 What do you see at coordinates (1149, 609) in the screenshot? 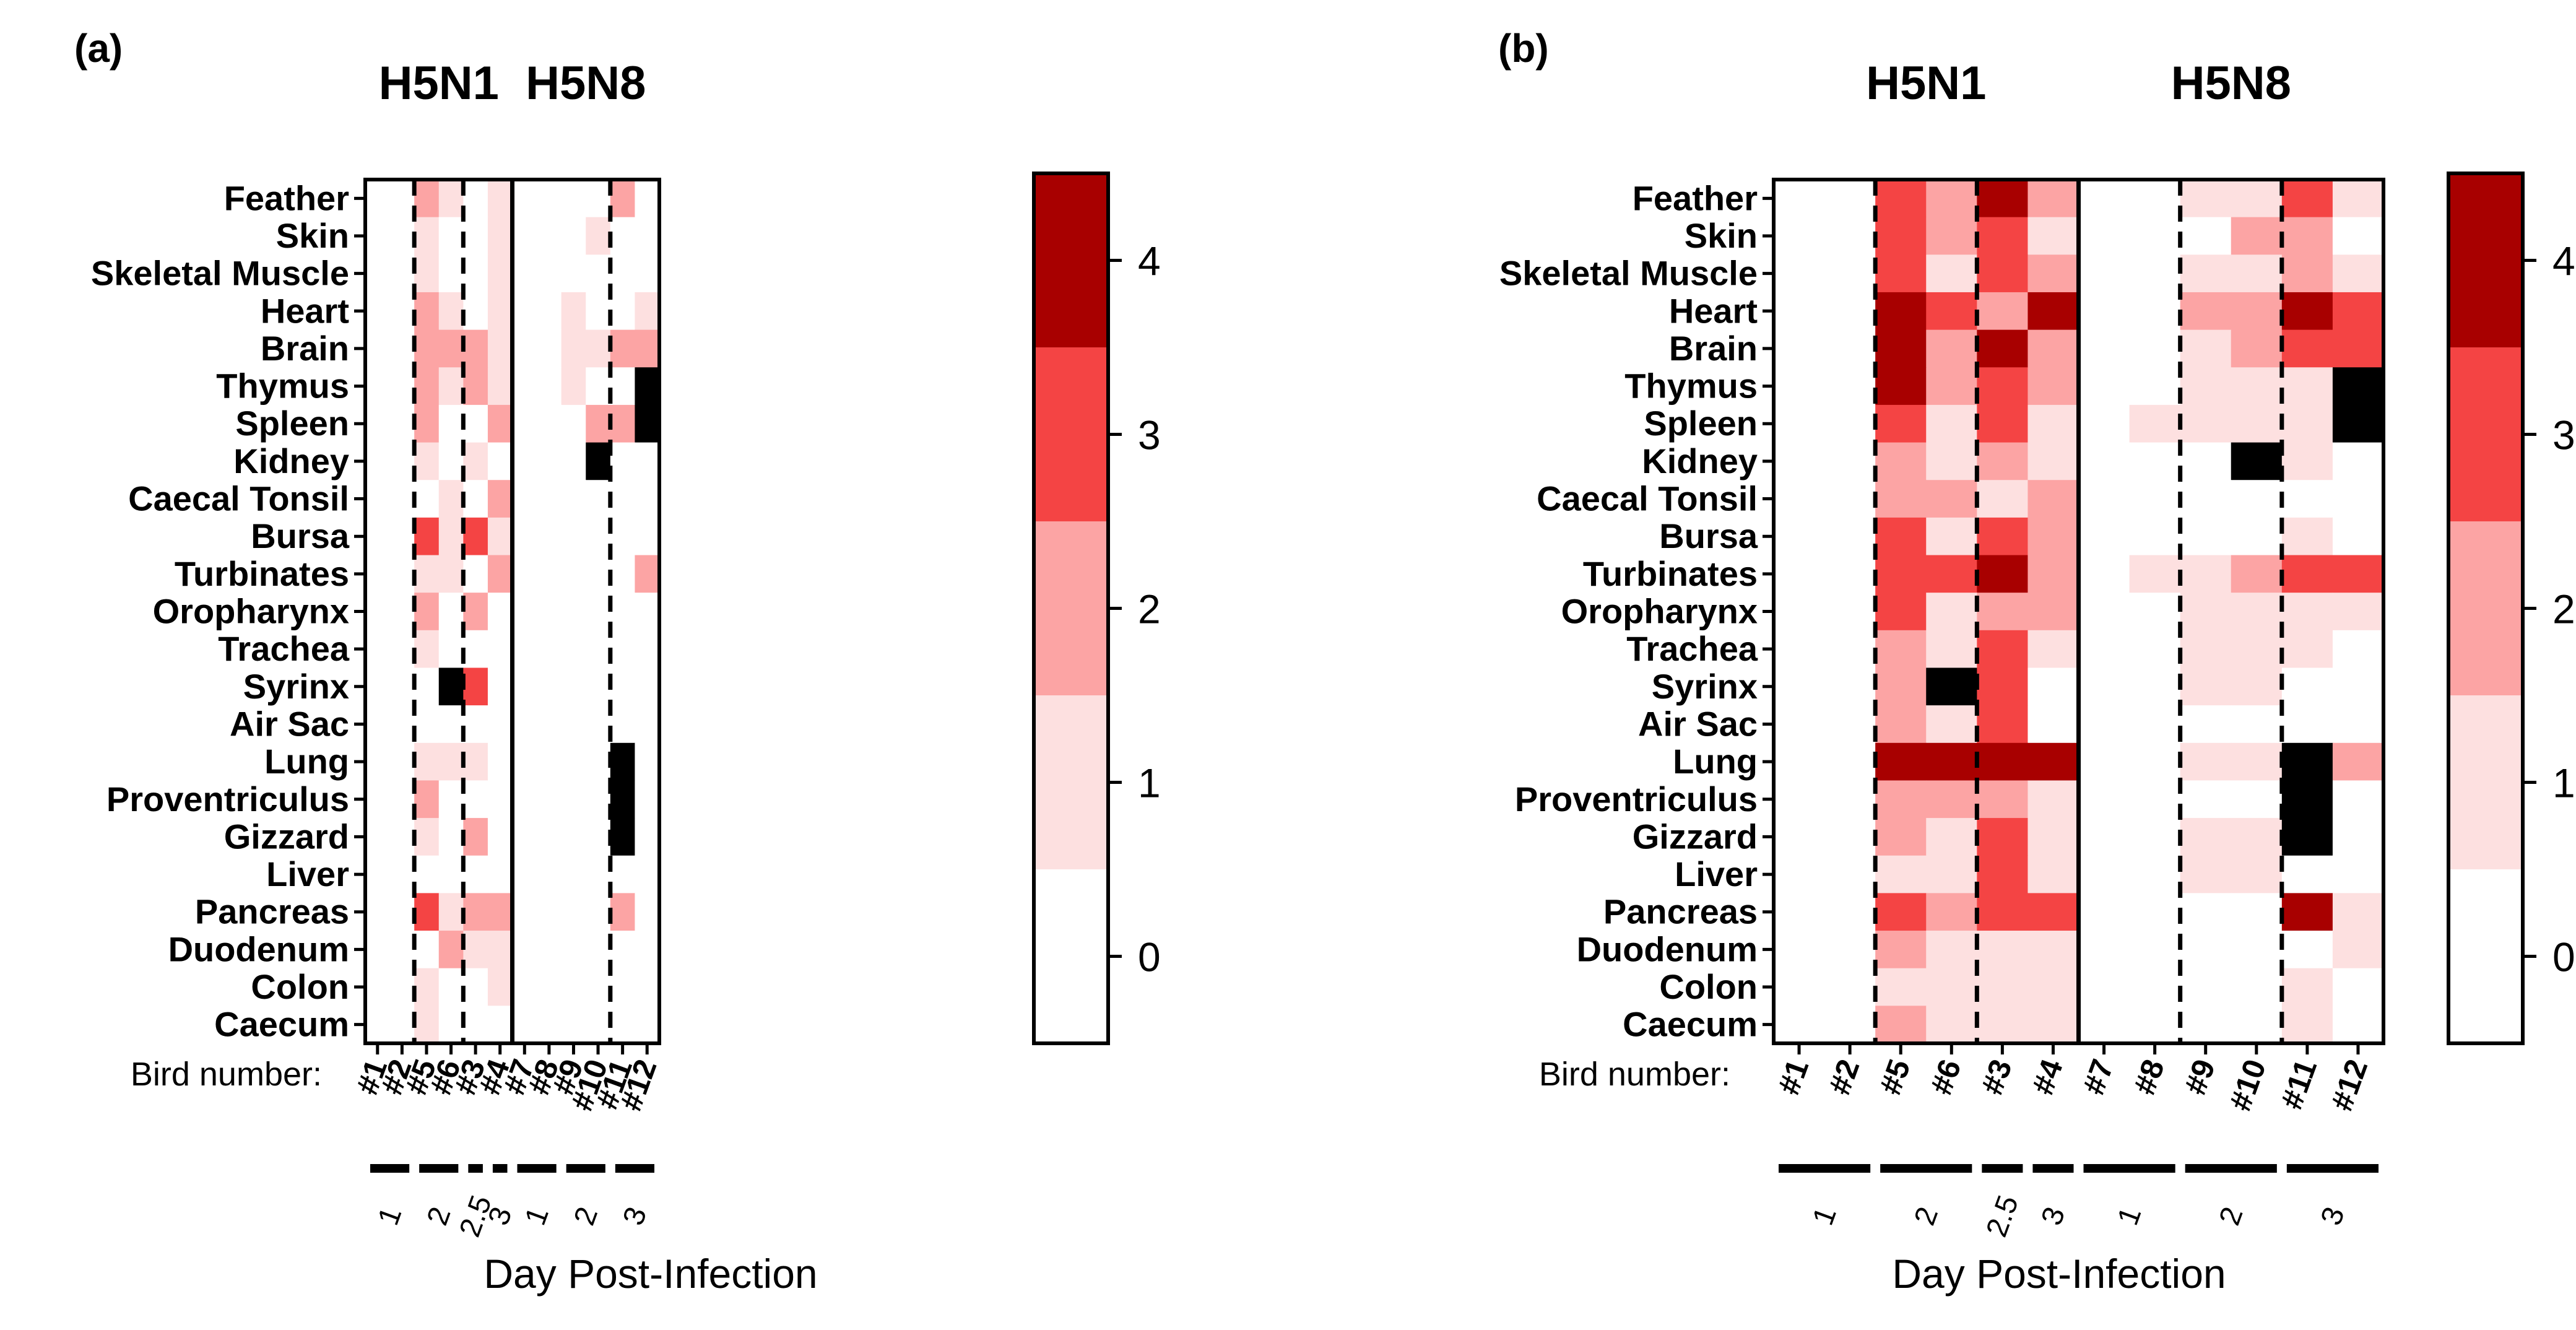
I see `colorbar-tick-label: 2` at bounding box center [1149, 609].